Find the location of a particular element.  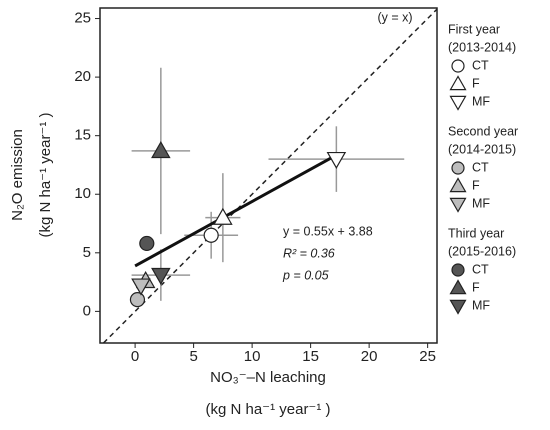

legend-group-title: Second year is located at coordinates (483, 131).